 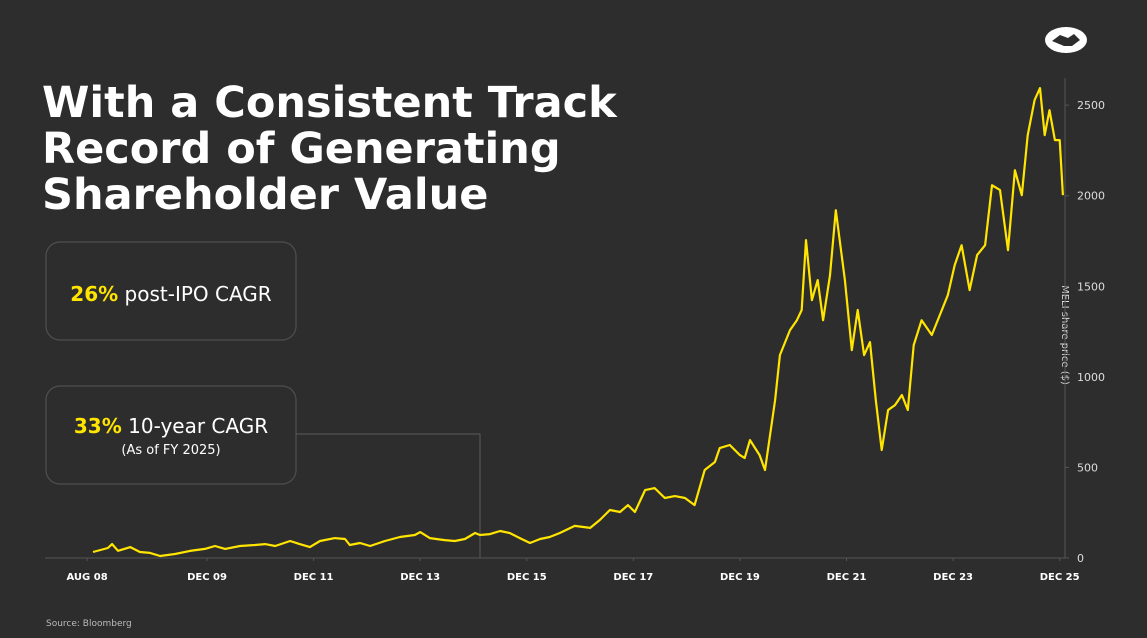 What do you see at coordinates (301, 149) in the screenshot?
I see `chart-title: Record of Generating` at bounding box center [301, 149].